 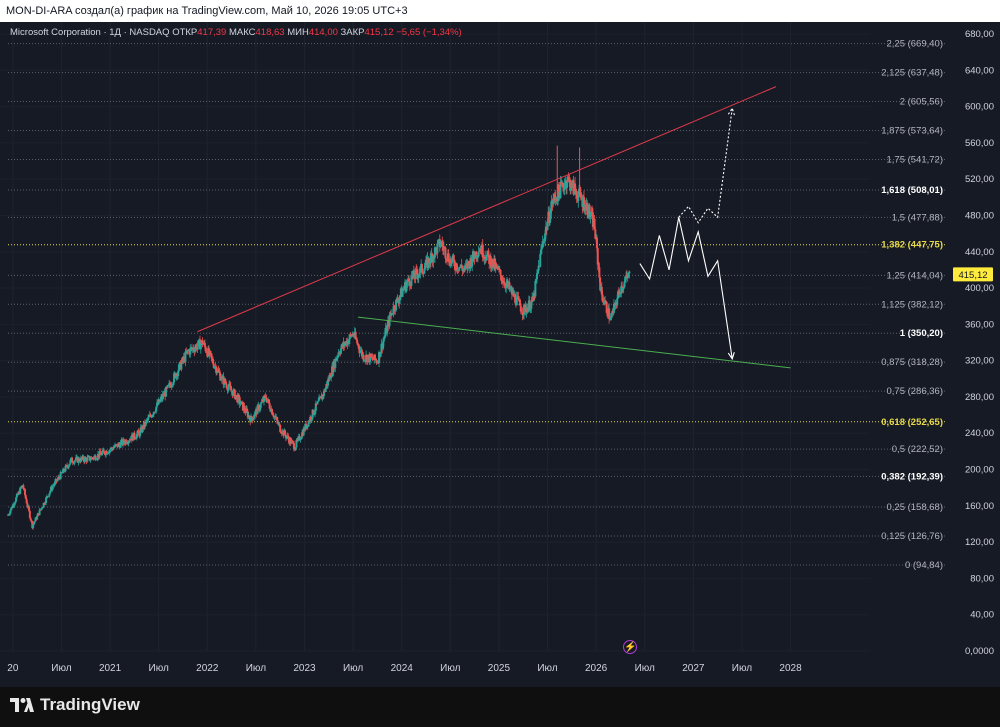 What do you see at coordinates (705, 166) in the screenshot?
I see `projection-path-alt` at bounding box center [705, 166].